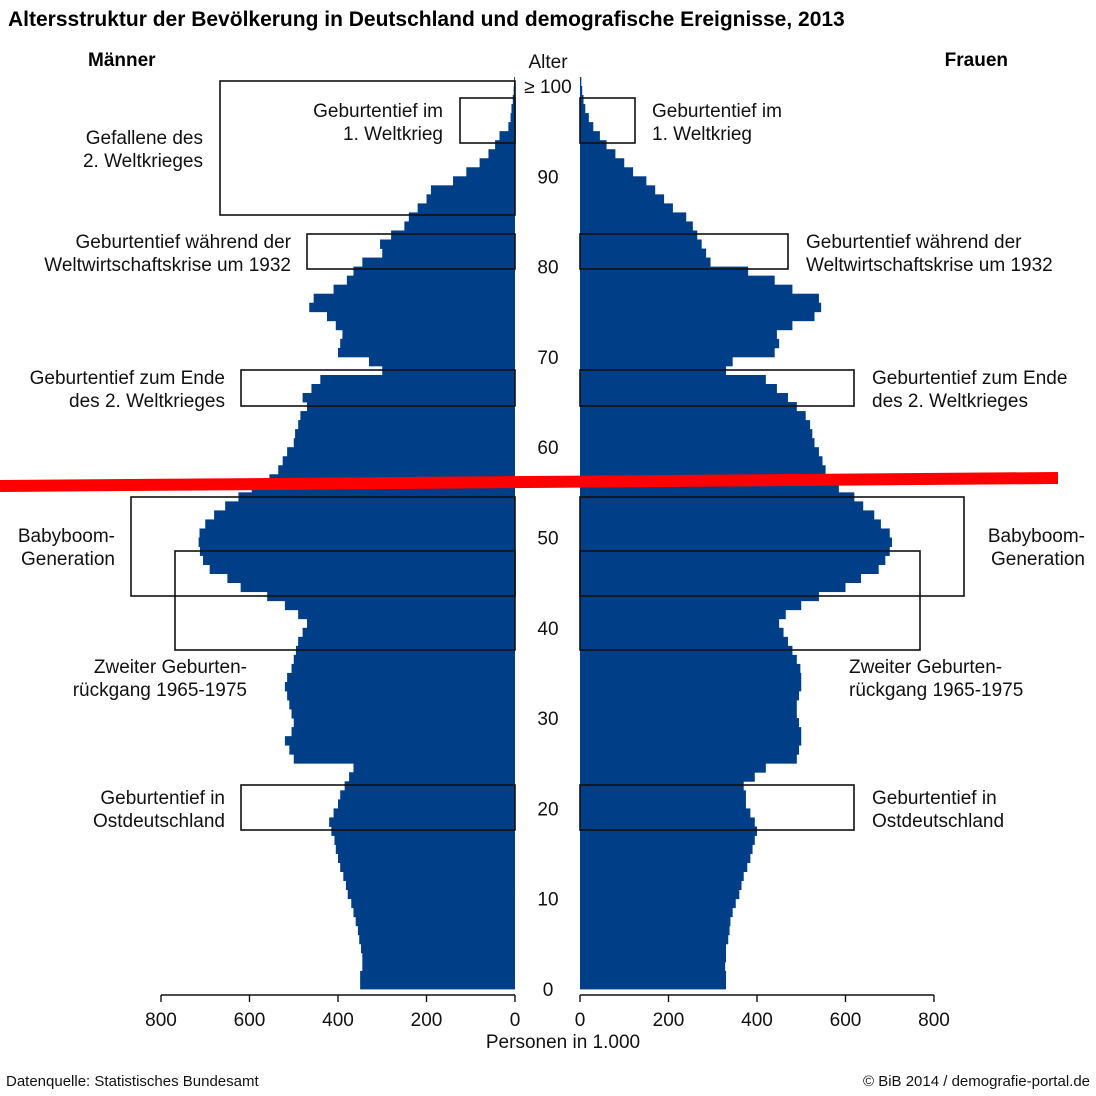 The width and height of the screenshot is (1096, 1096). I want to click on box-east-men, so click(378, 807).